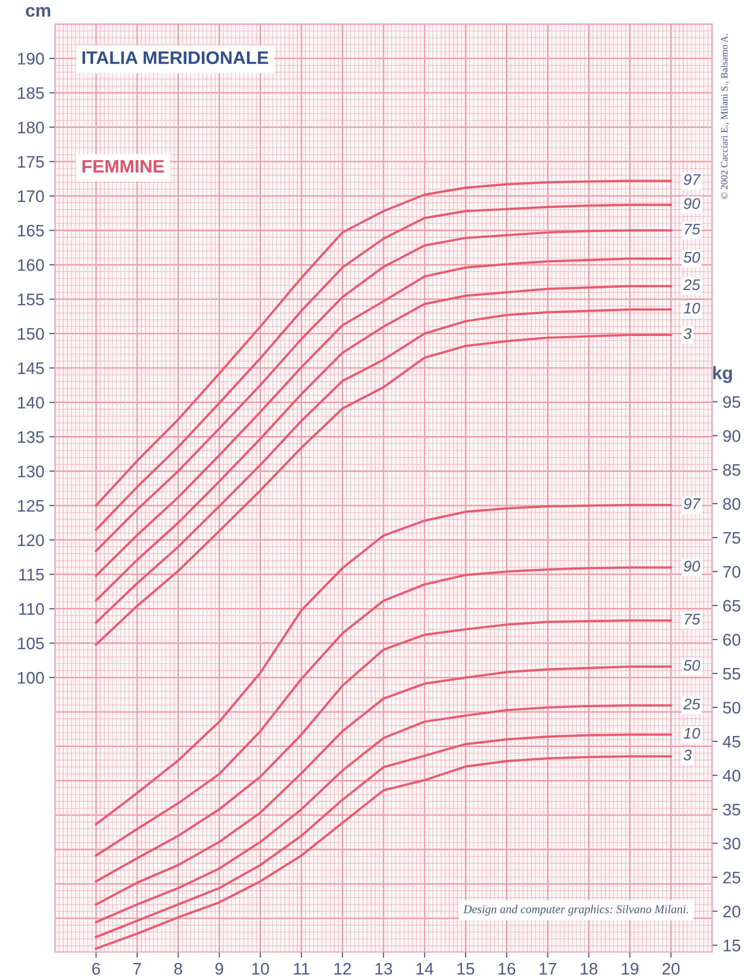 The image size is (744, 980). Describe the element at coordinates (731, 504) in the screenshot. I see `y2-tick-label: 80` at that location.